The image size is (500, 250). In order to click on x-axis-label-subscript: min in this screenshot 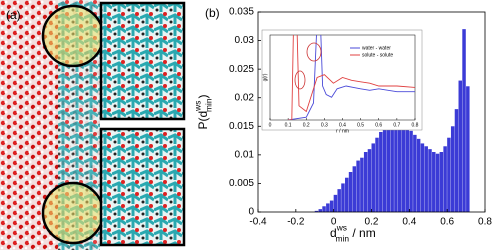, I will do `click(343, 239)`.